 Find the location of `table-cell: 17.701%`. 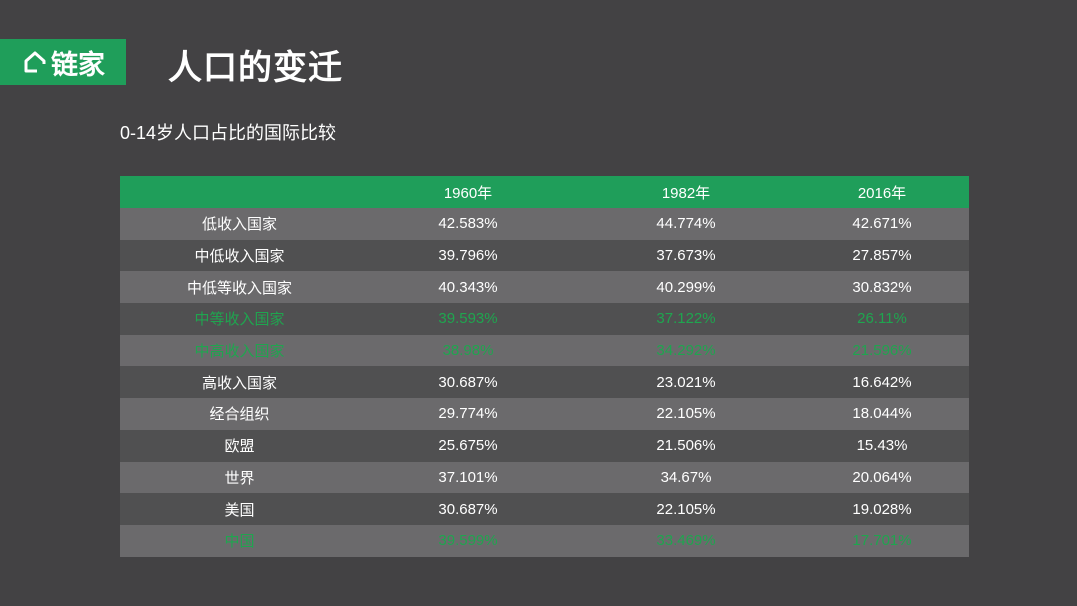

table-cell: 17.701% is located at coordinates (882, 541).